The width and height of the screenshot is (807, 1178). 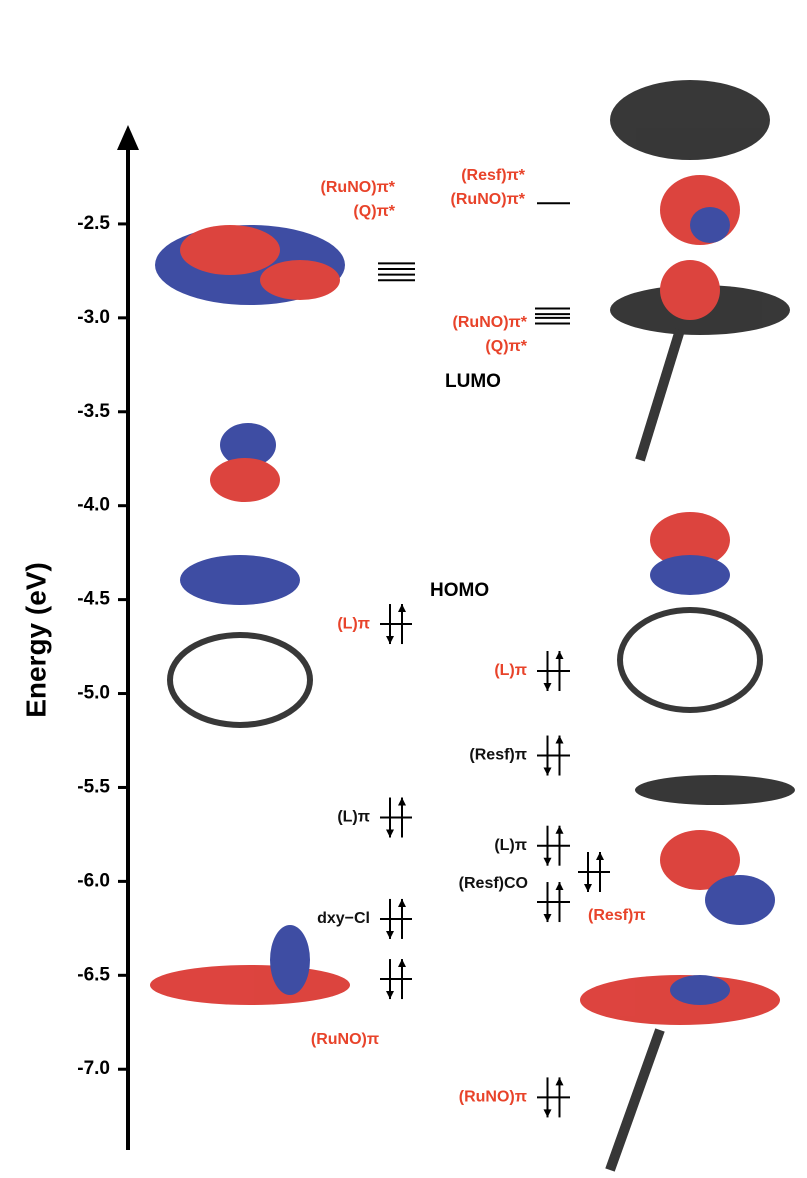 I want to click on annotation: LUMO, so click(x=473, y=381).